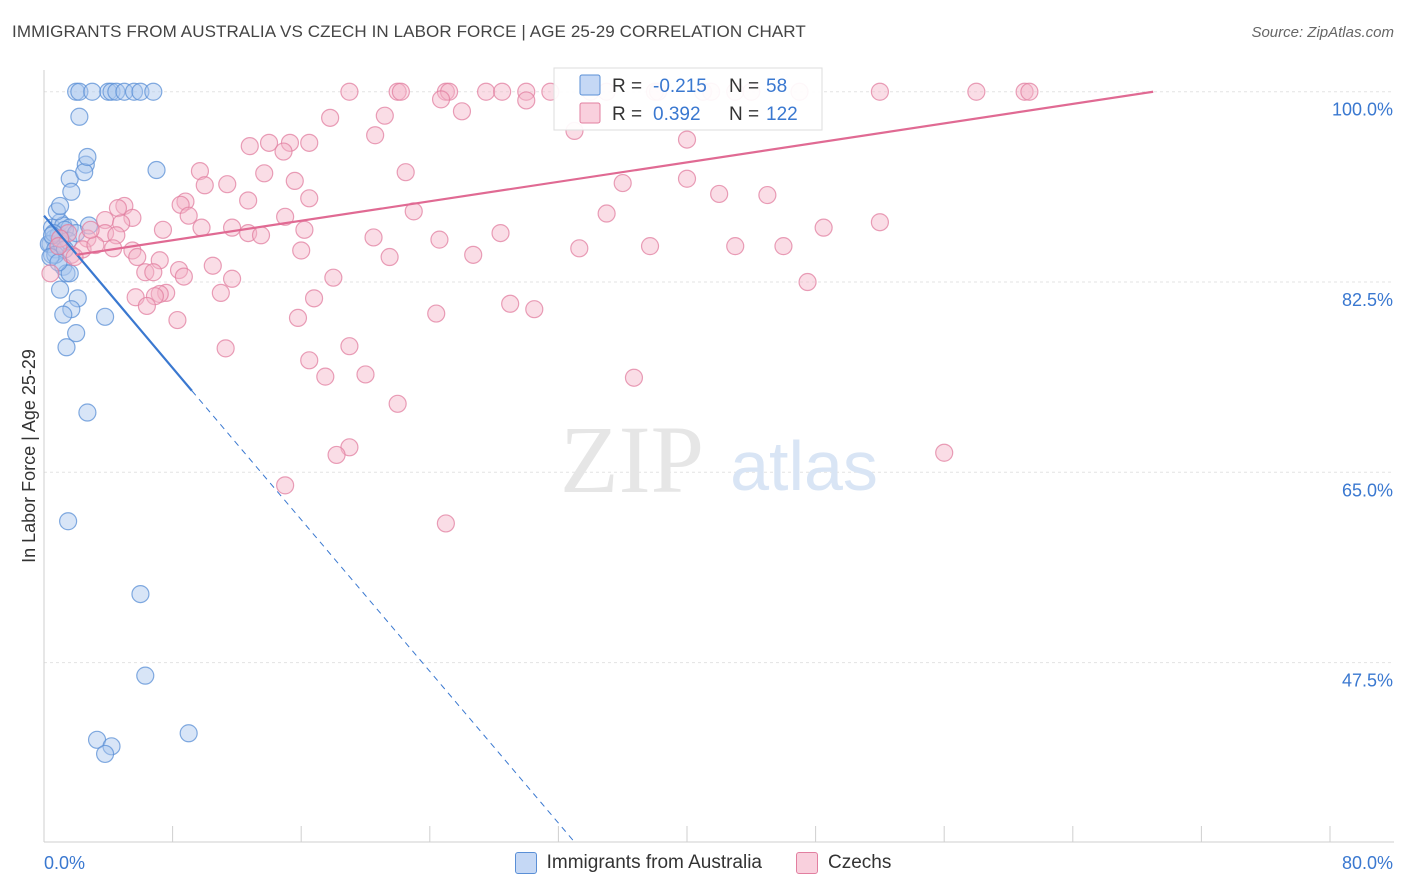 Image resolution: width=1406 pixels, height=892 pixels. I want to click on legend-item-czechs: Czechs, so click(843, 863).